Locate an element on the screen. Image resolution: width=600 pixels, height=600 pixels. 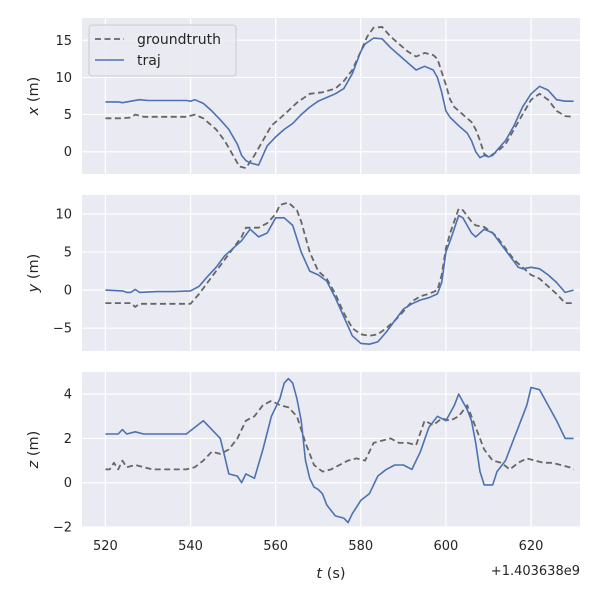
x-tick-label: 520 is located at coordinates (105, 546).